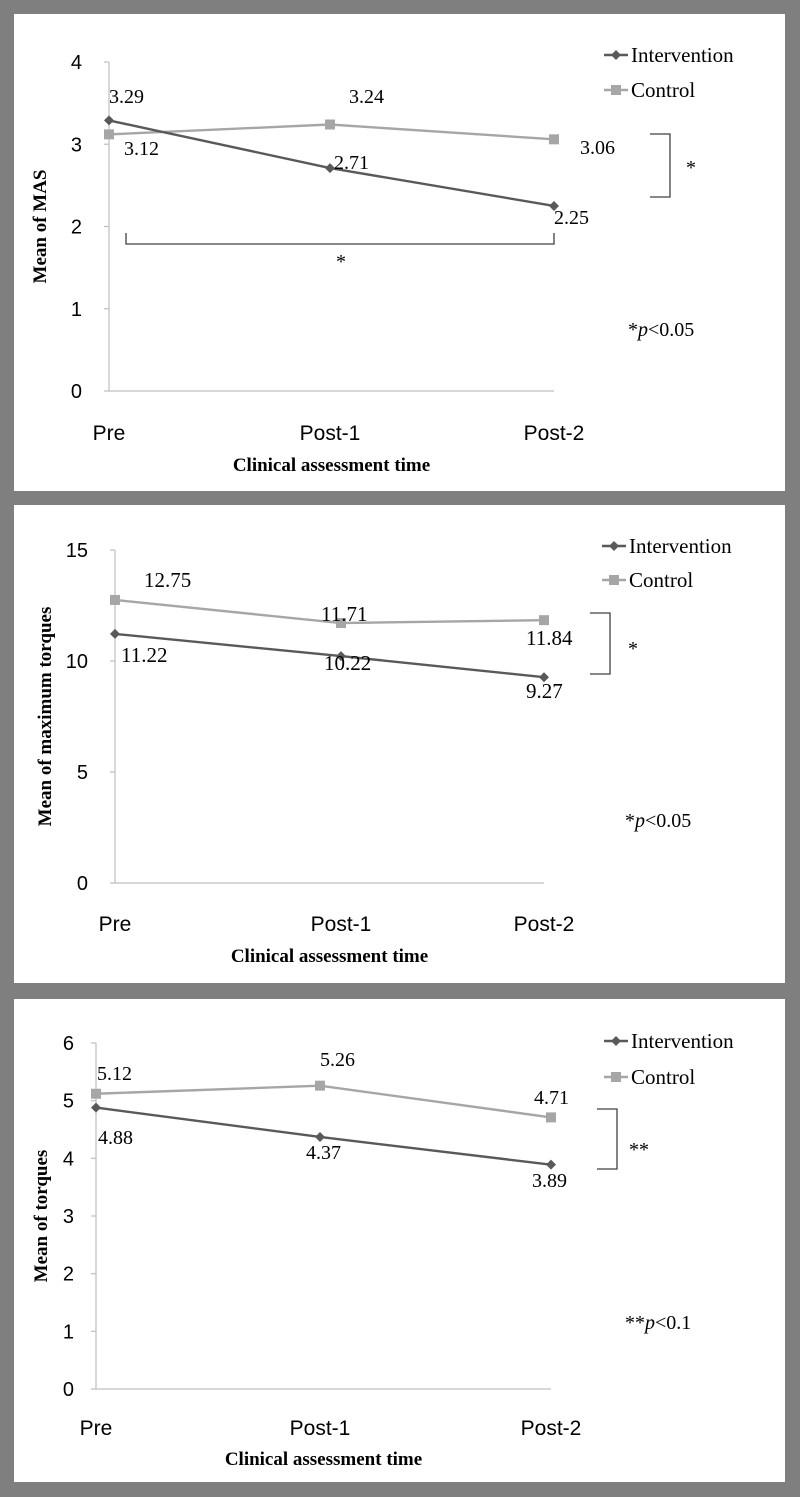 This screenshot has width=800, height=1497. Describe the element at coordinates (347, 663) in the screenshot. I see `intervention-data-label: 10.22` at that location.